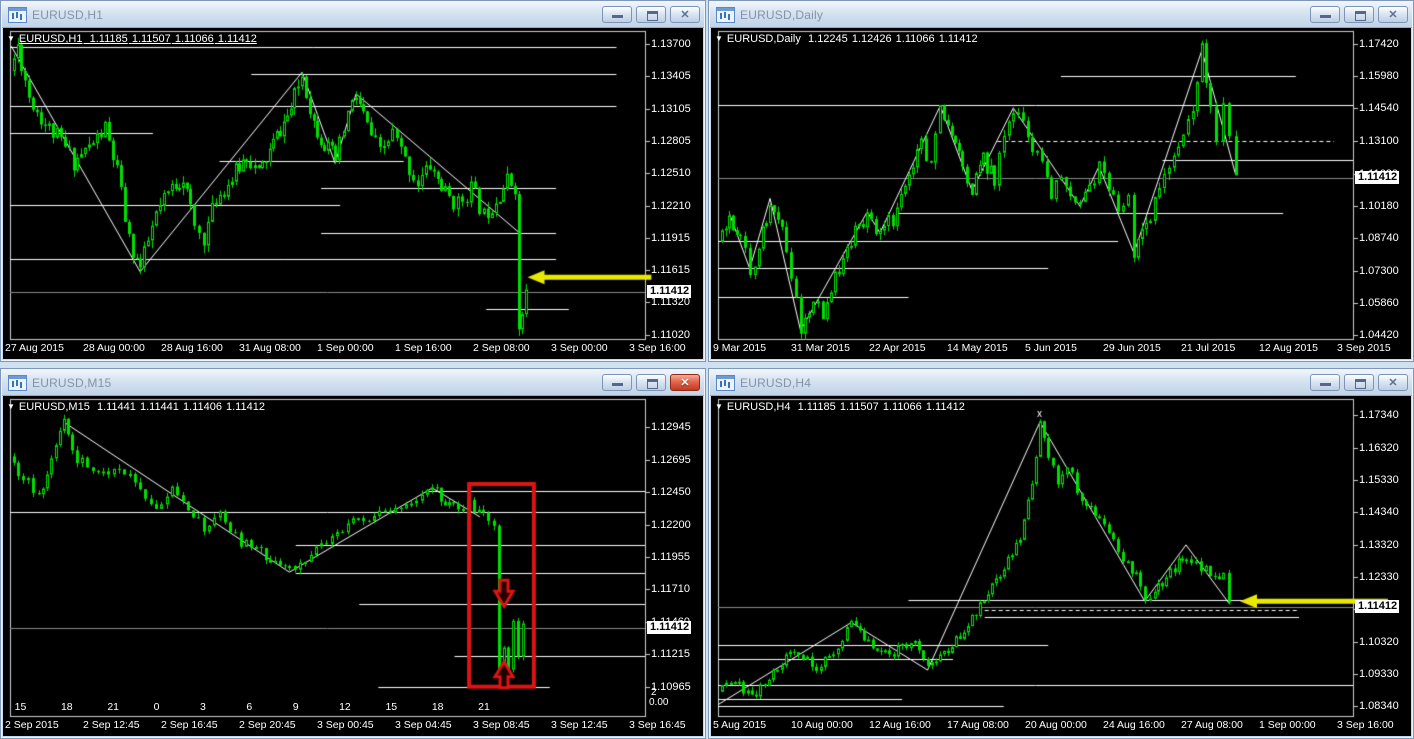 The image size is (1414, 739). What do you see at coordinates (1132, 348) in the screenshot?
I see `time-axis-label: 29 Jun 2015` at bounding box center [1132, 348].